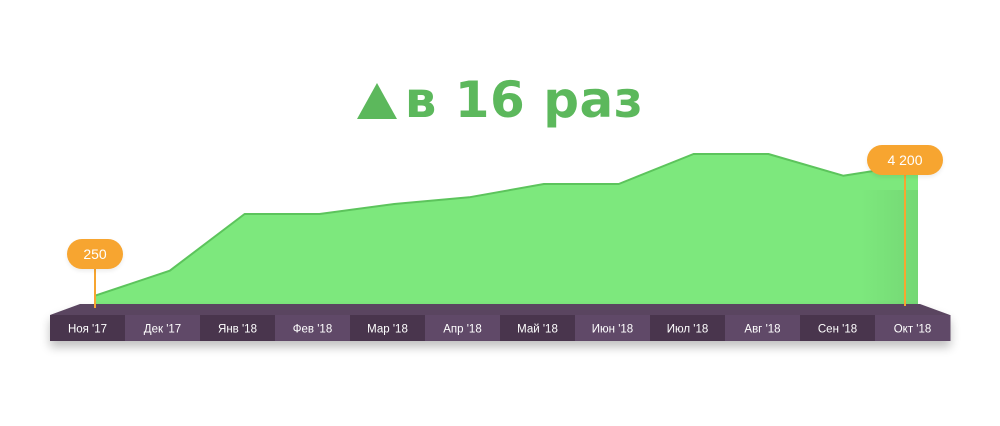 Image resolution: width=1000 pixels, height=426 pixels. I want to click on x-tick-label: Окт '18, so click(913, 330).